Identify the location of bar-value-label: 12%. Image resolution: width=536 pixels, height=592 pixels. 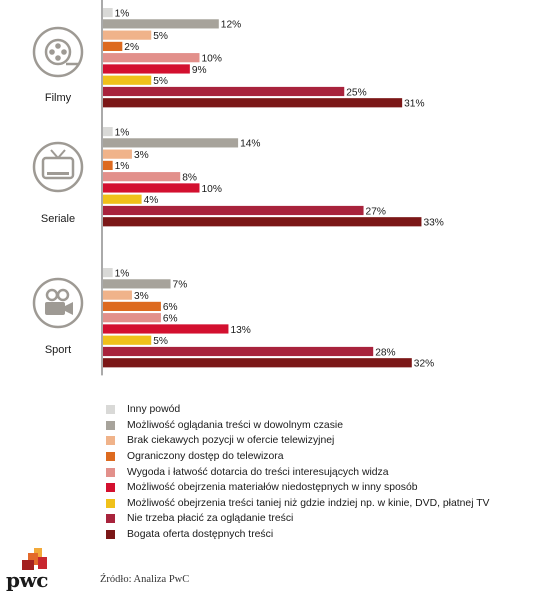
(231, 25).